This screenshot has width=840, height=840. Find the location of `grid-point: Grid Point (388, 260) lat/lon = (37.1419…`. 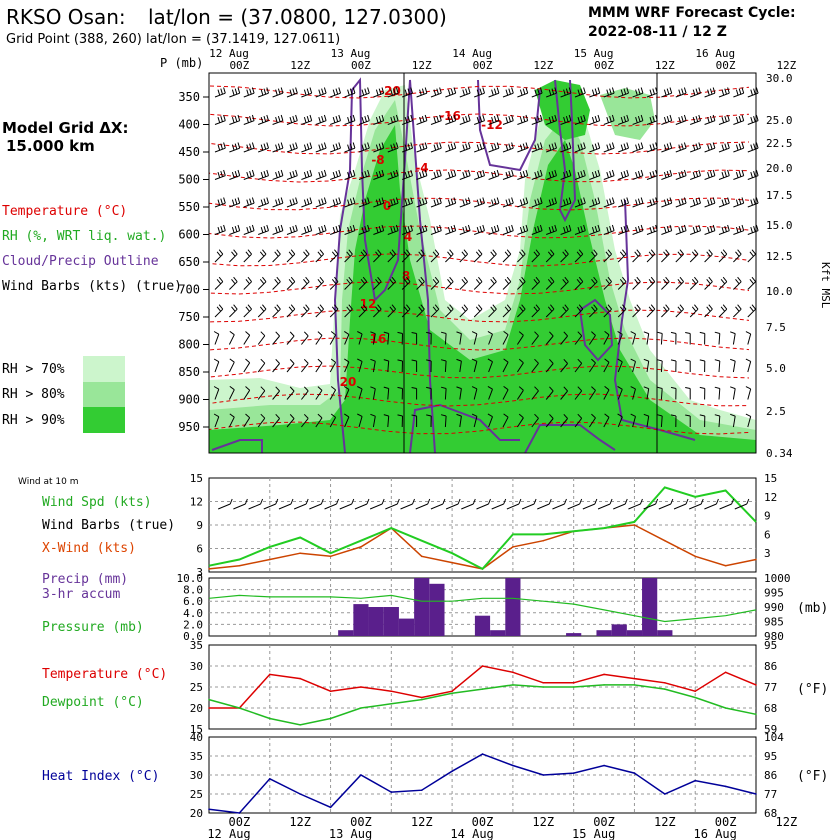

grid-point: Grid Point (388, 260) lat/lon = (37.1419… is located at coordinates (173, 39).